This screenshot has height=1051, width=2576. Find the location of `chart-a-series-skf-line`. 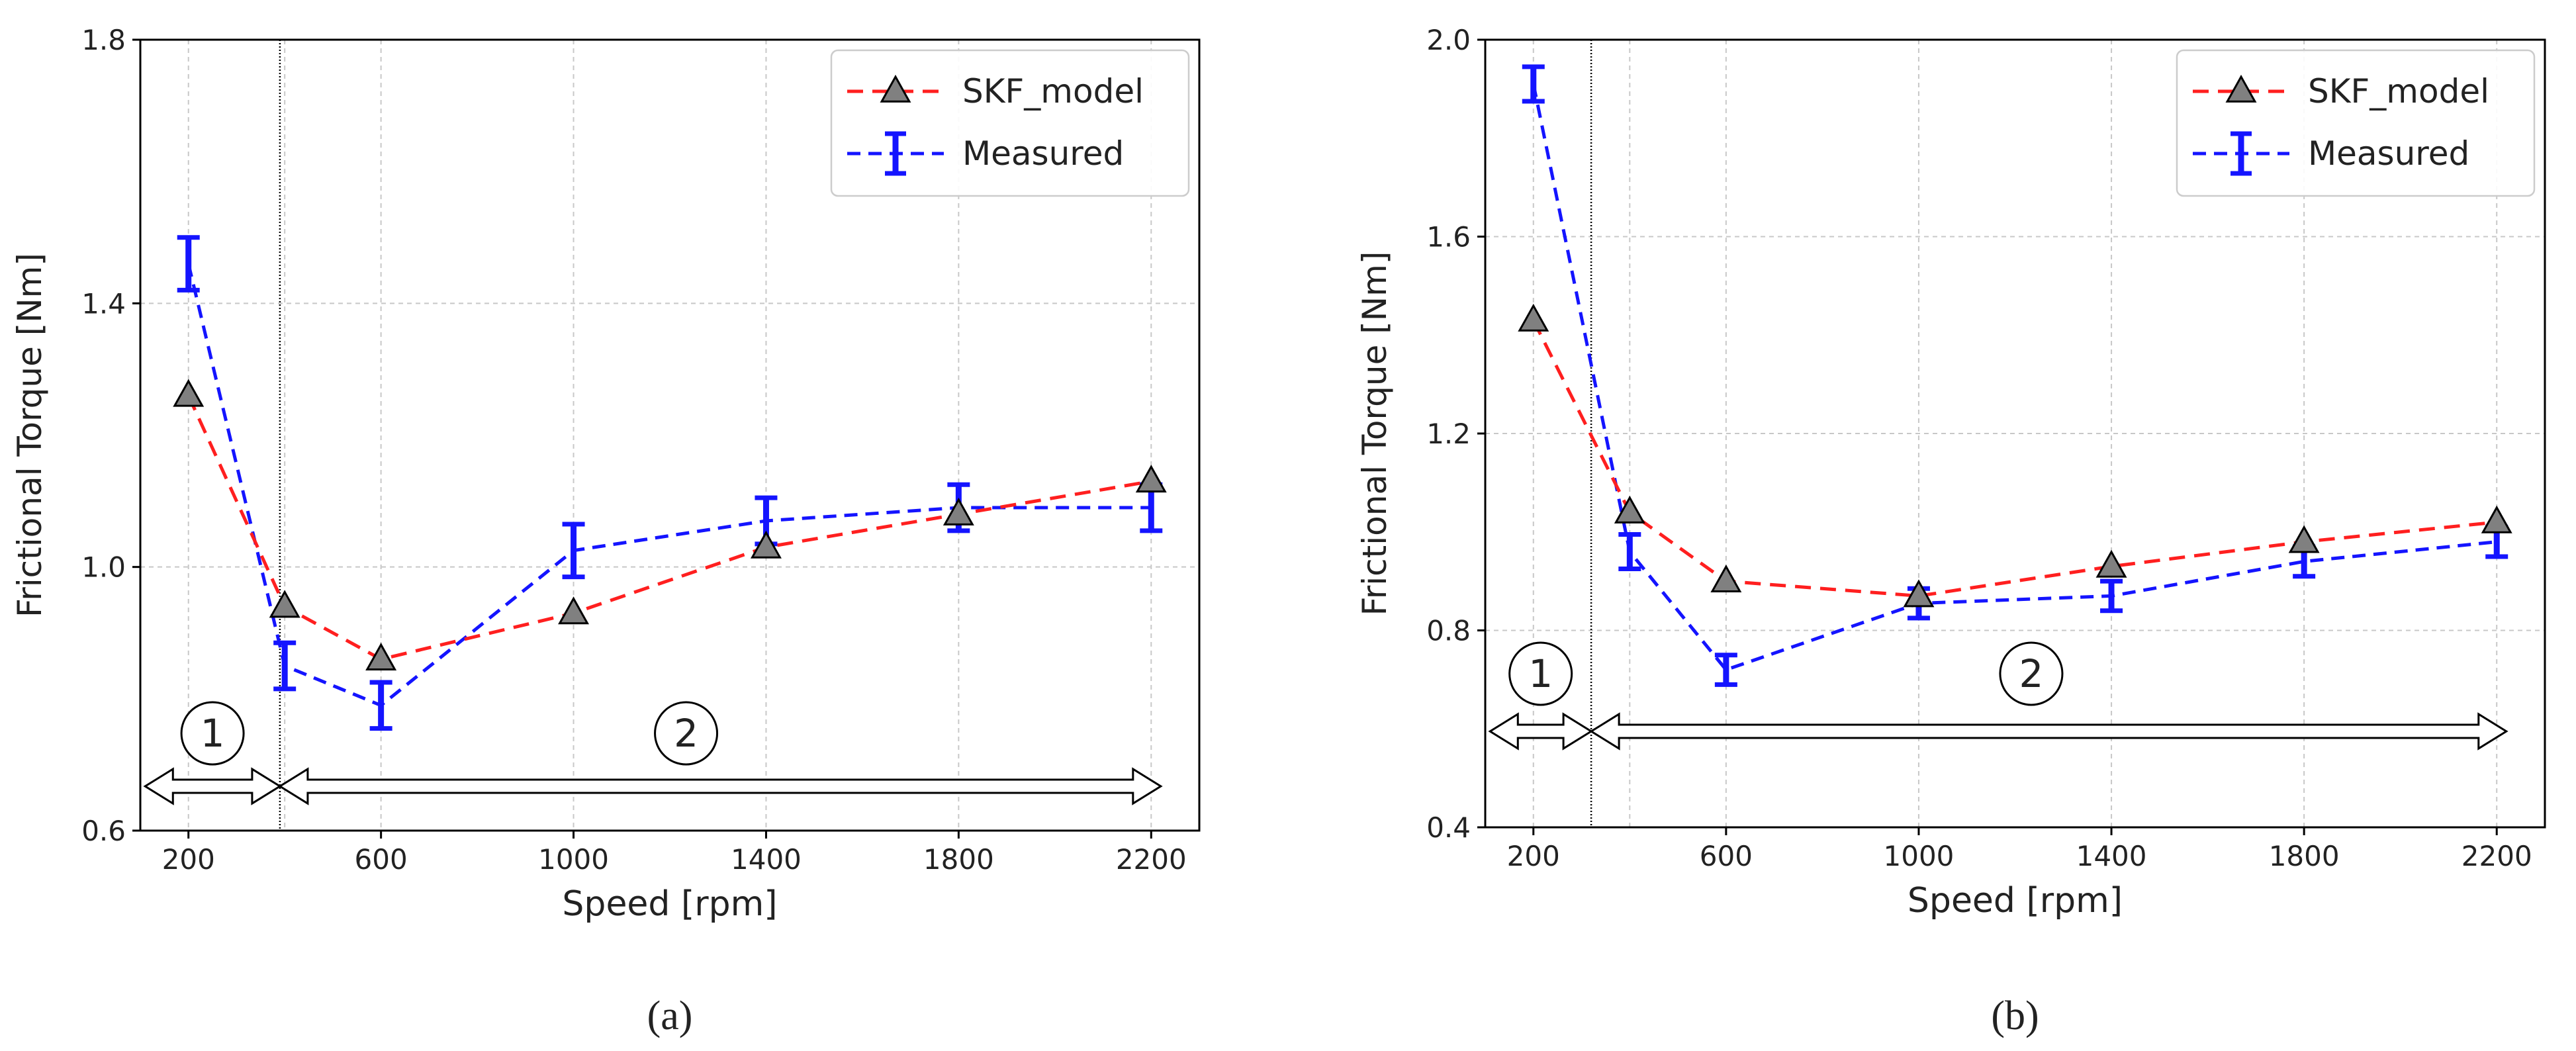

chart-a-series-skf-line is located at coordinates (669, 527).